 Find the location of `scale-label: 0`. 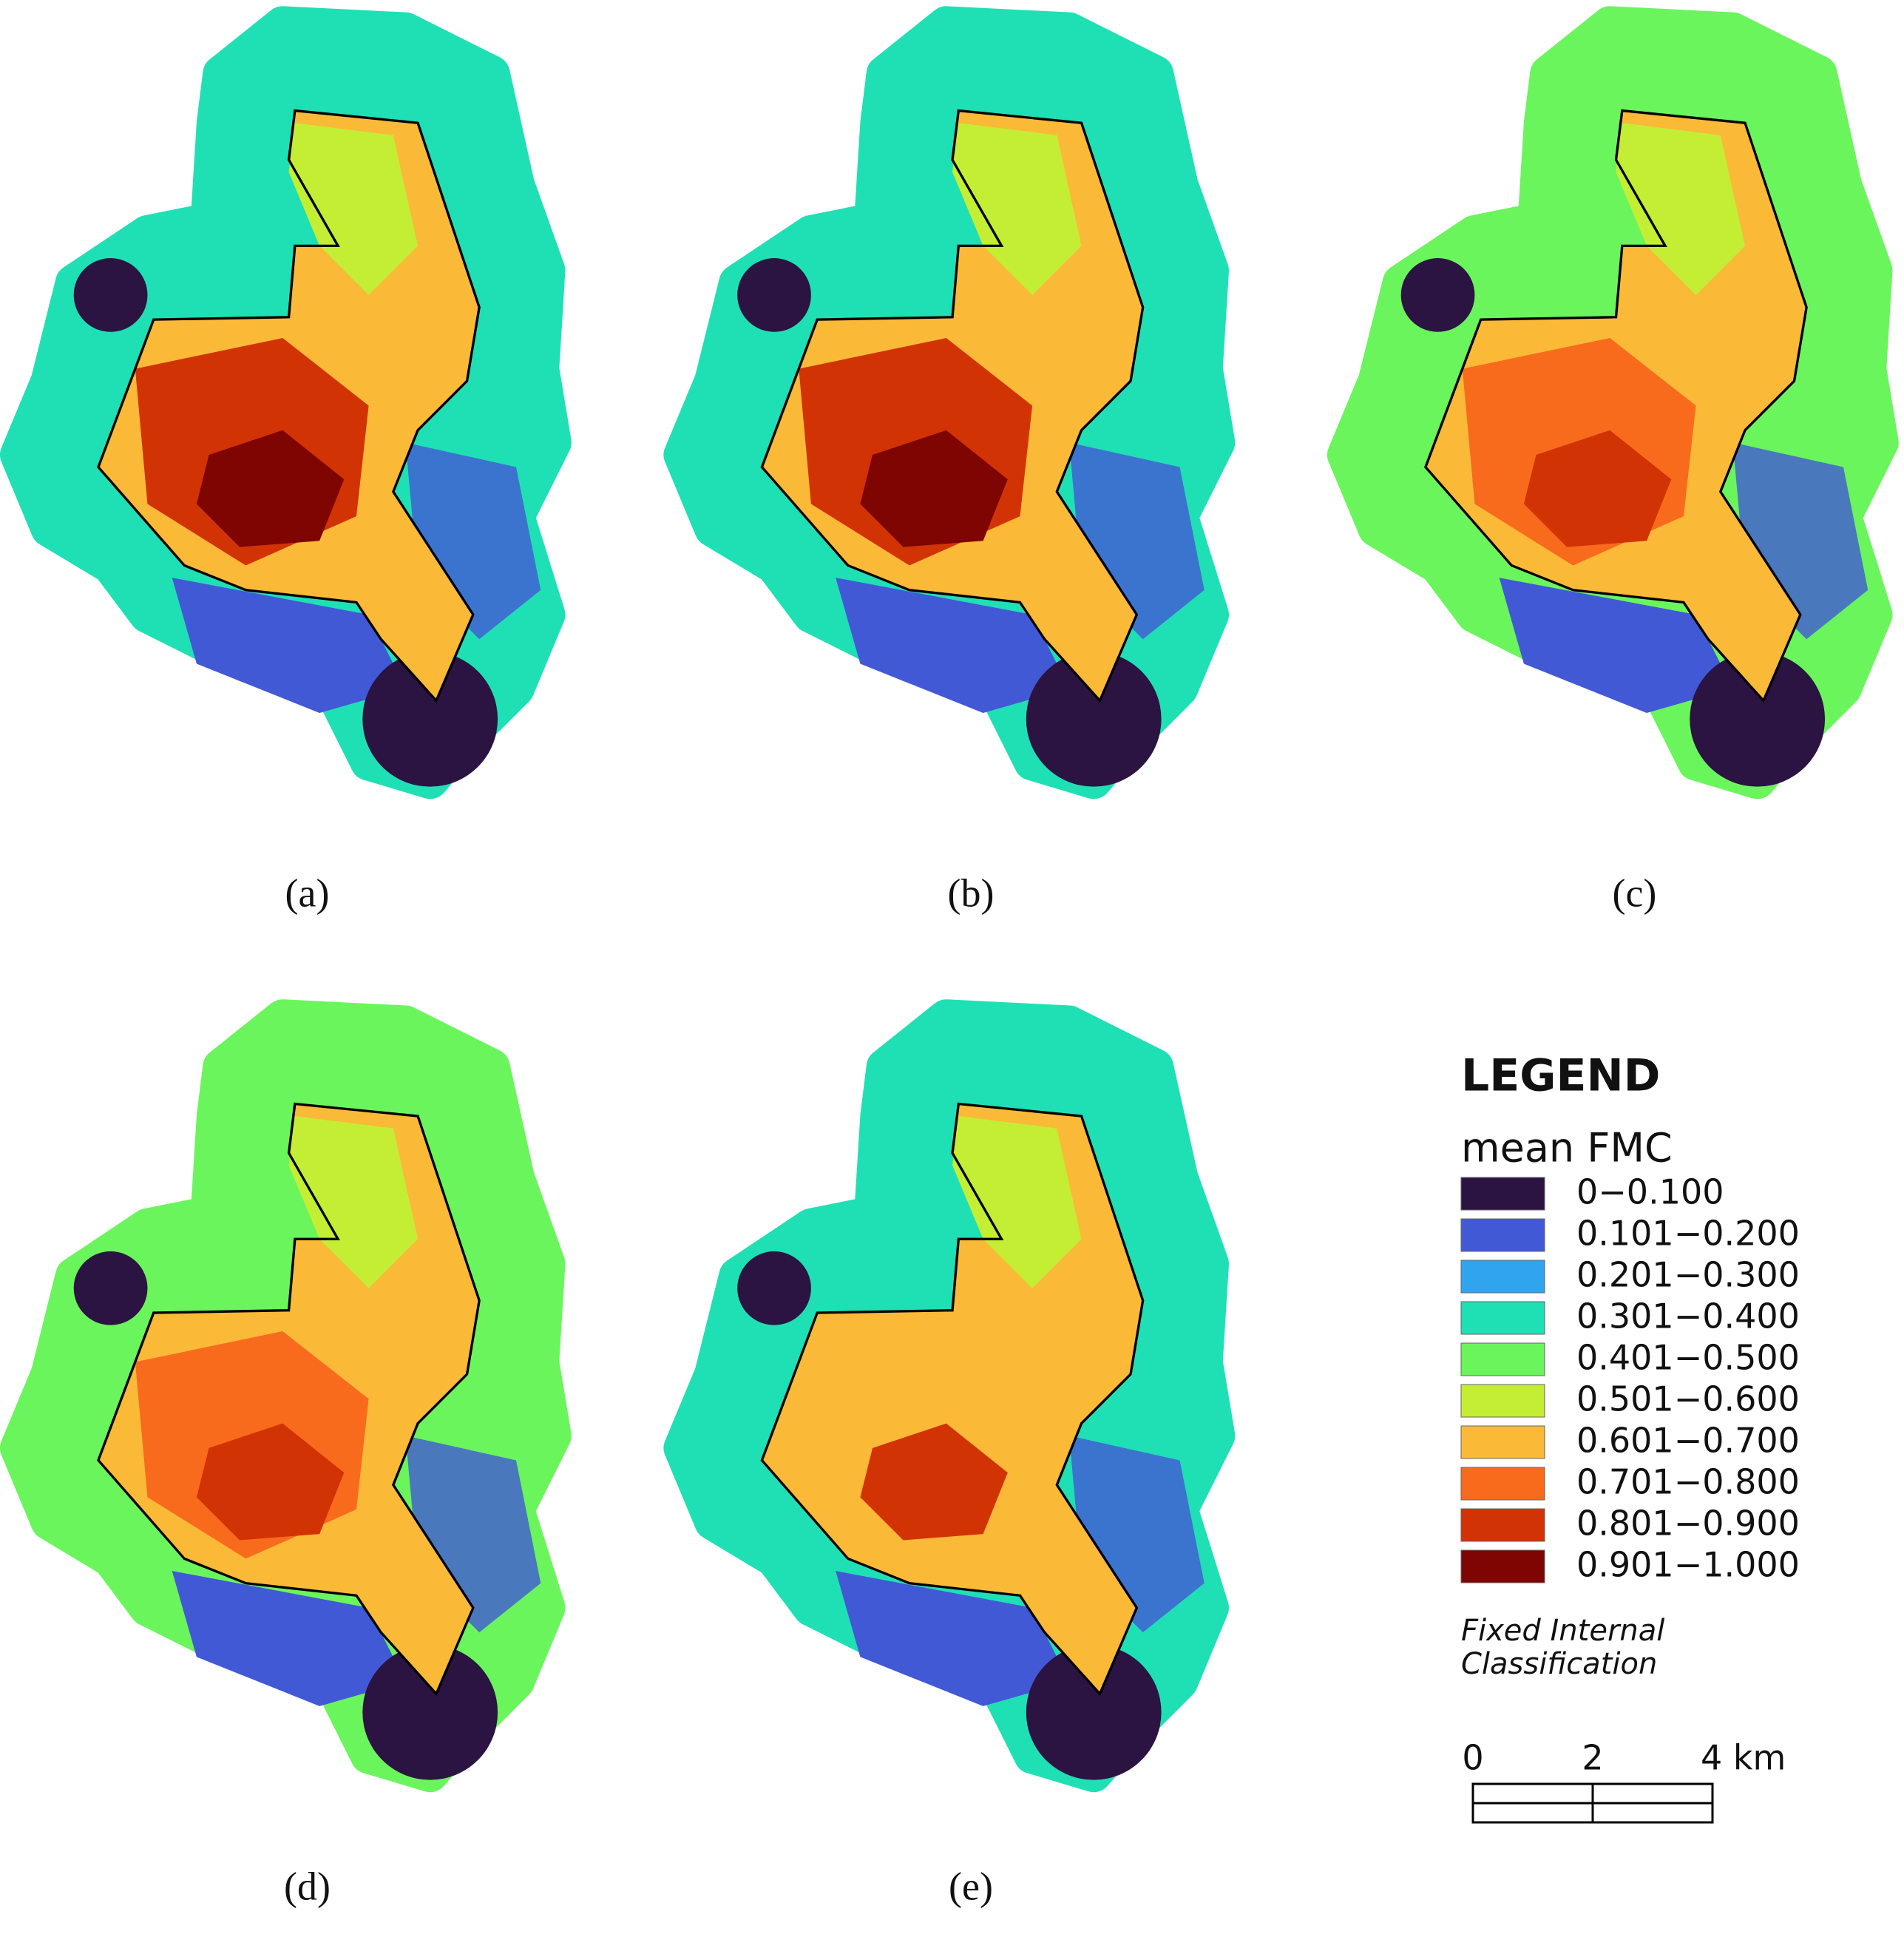

scale-label: 0 is located at coordinates (1472, 1758).